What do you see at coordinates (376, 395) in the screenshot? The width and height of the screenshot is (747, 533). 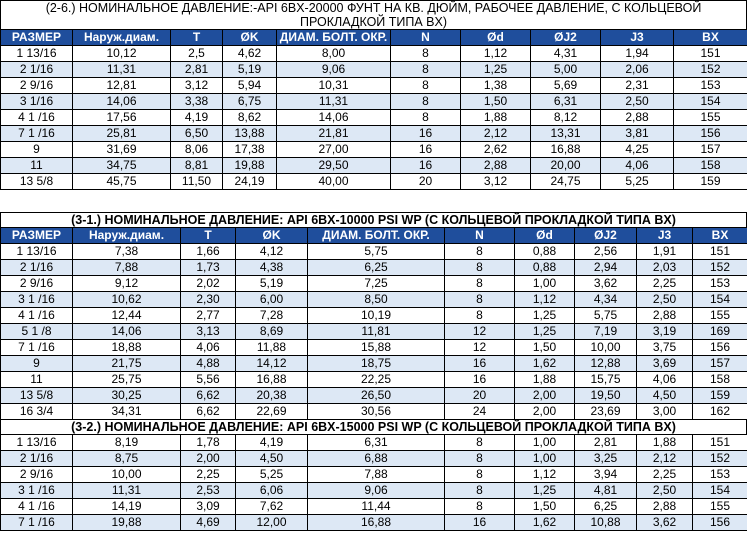 I see `section-2-cell: 26,50` at bounding box center [376, 395].